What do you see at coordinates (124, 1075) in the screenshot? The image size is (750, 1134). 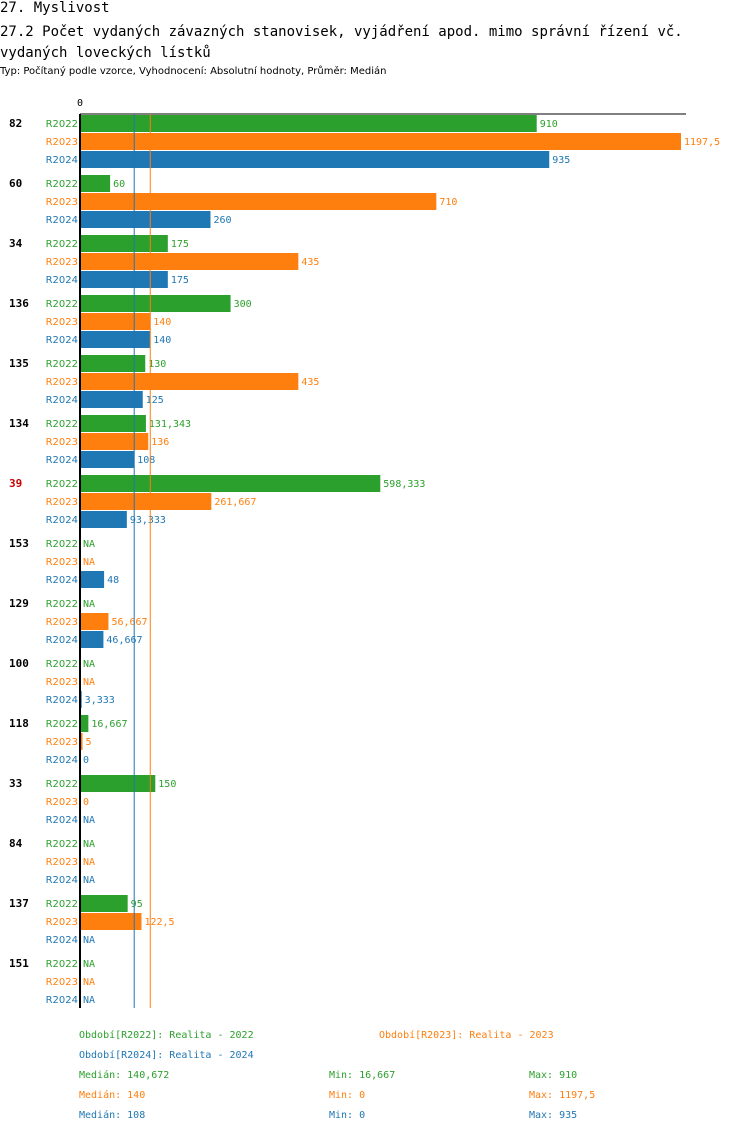 I see `stat-r2022-median: Medián: 140,672` at bounding box center [124, 1075].